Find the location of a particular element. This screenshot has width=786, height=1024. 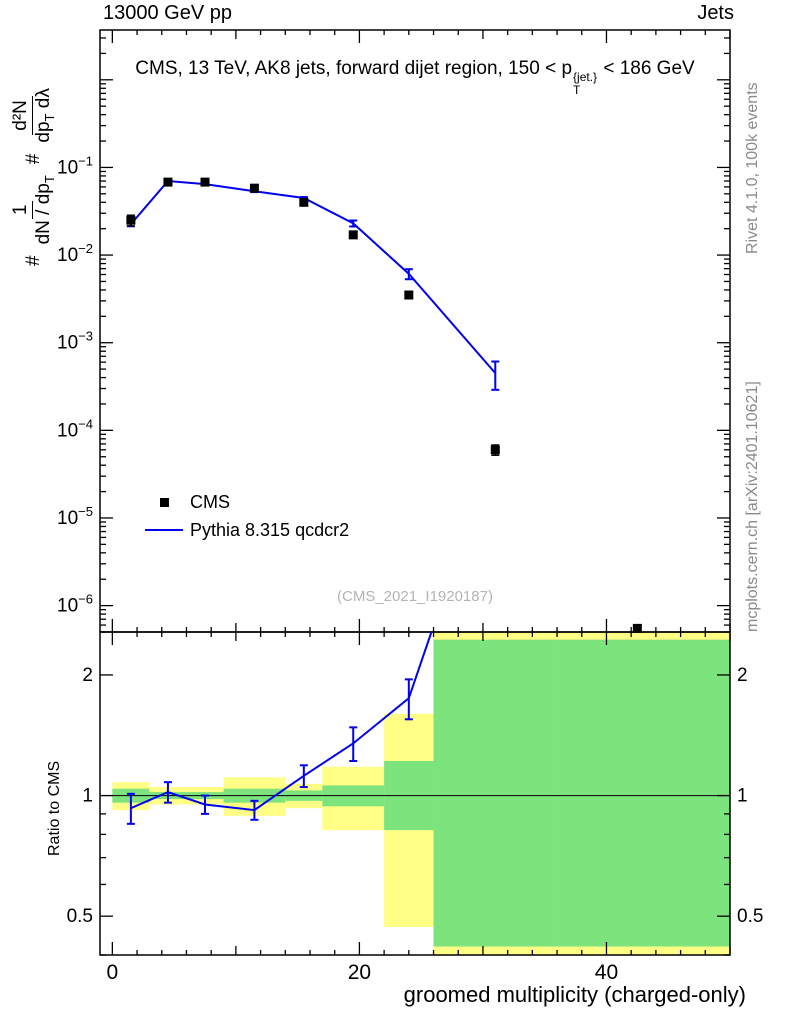

ratio-tick-label-left: 2 is located at coordinates (87, 675).